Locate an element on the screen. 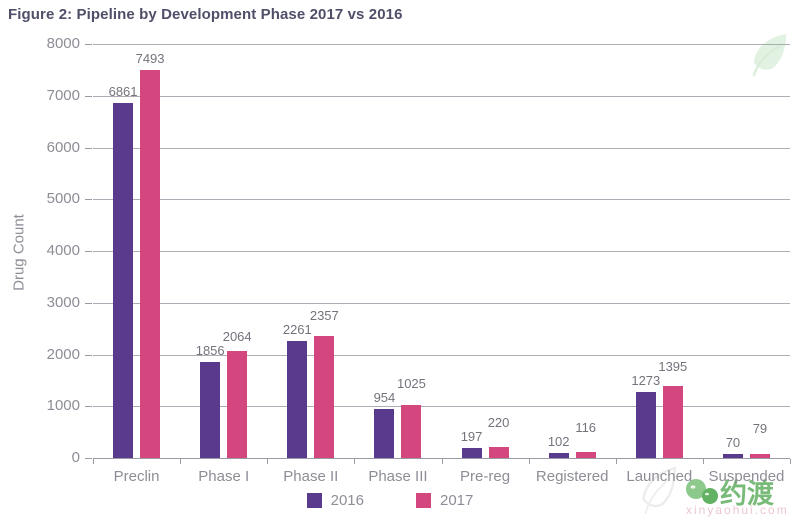 Image resolution: width=800 pixels, height=523 pixels. gridline-2000 is located at coordinates (441, 355).